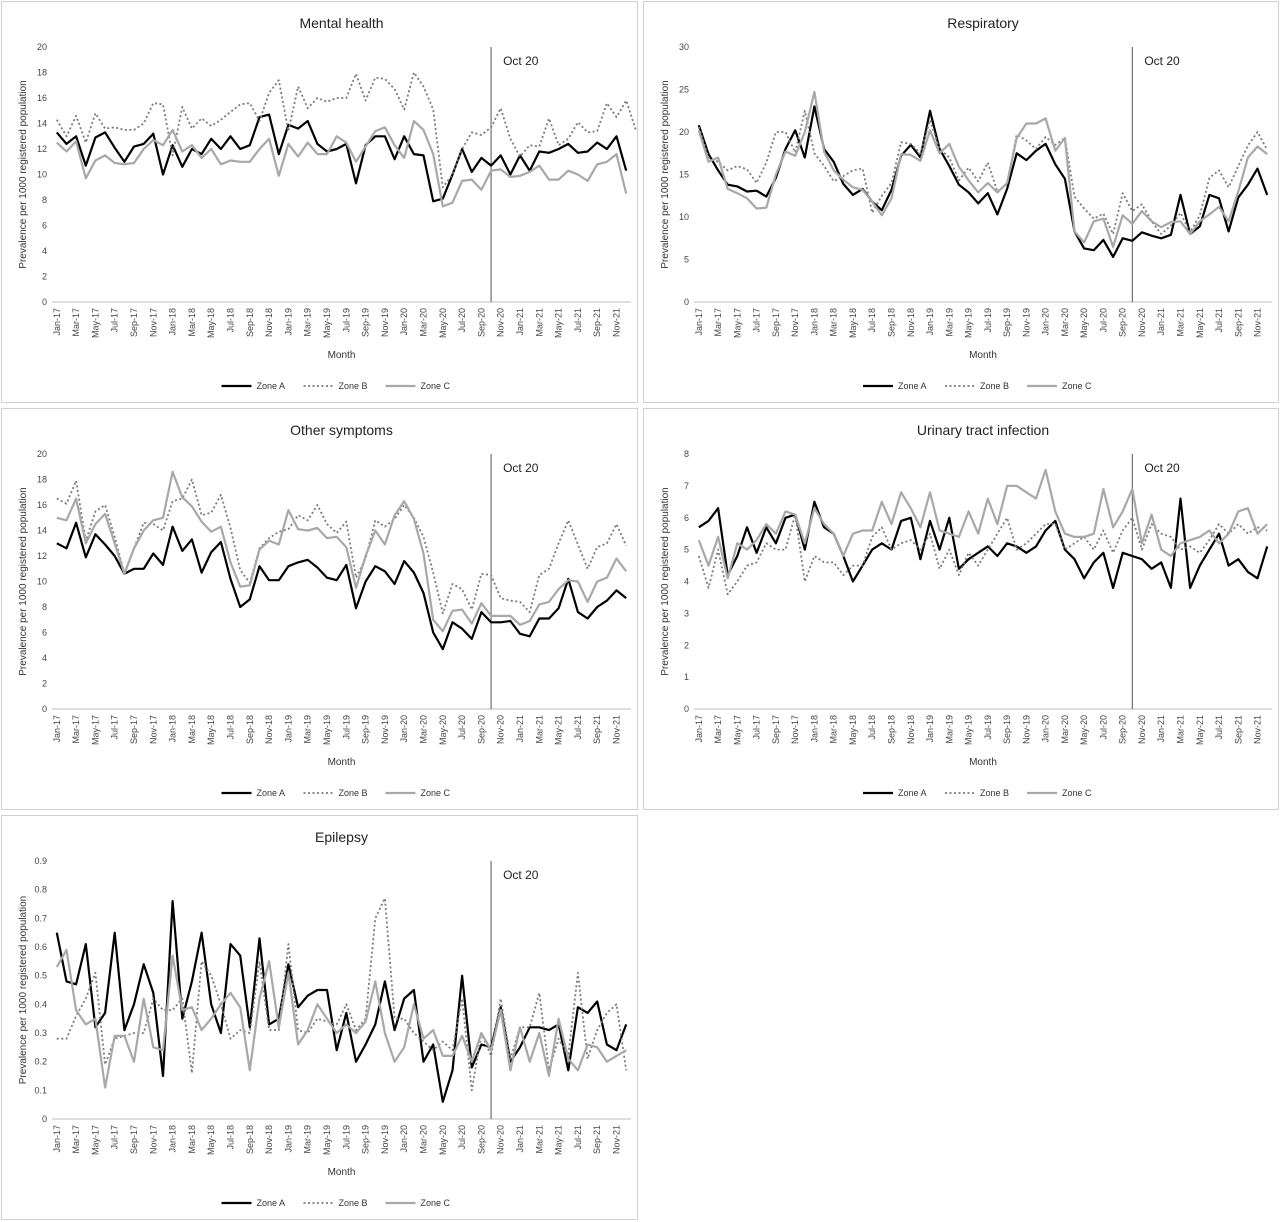 The image size is (1280, 1222). What do you see at coordinates (40, 890) in the screenshot?
I see `y-tick-label: 0.8` at bounding box center [40, 890].